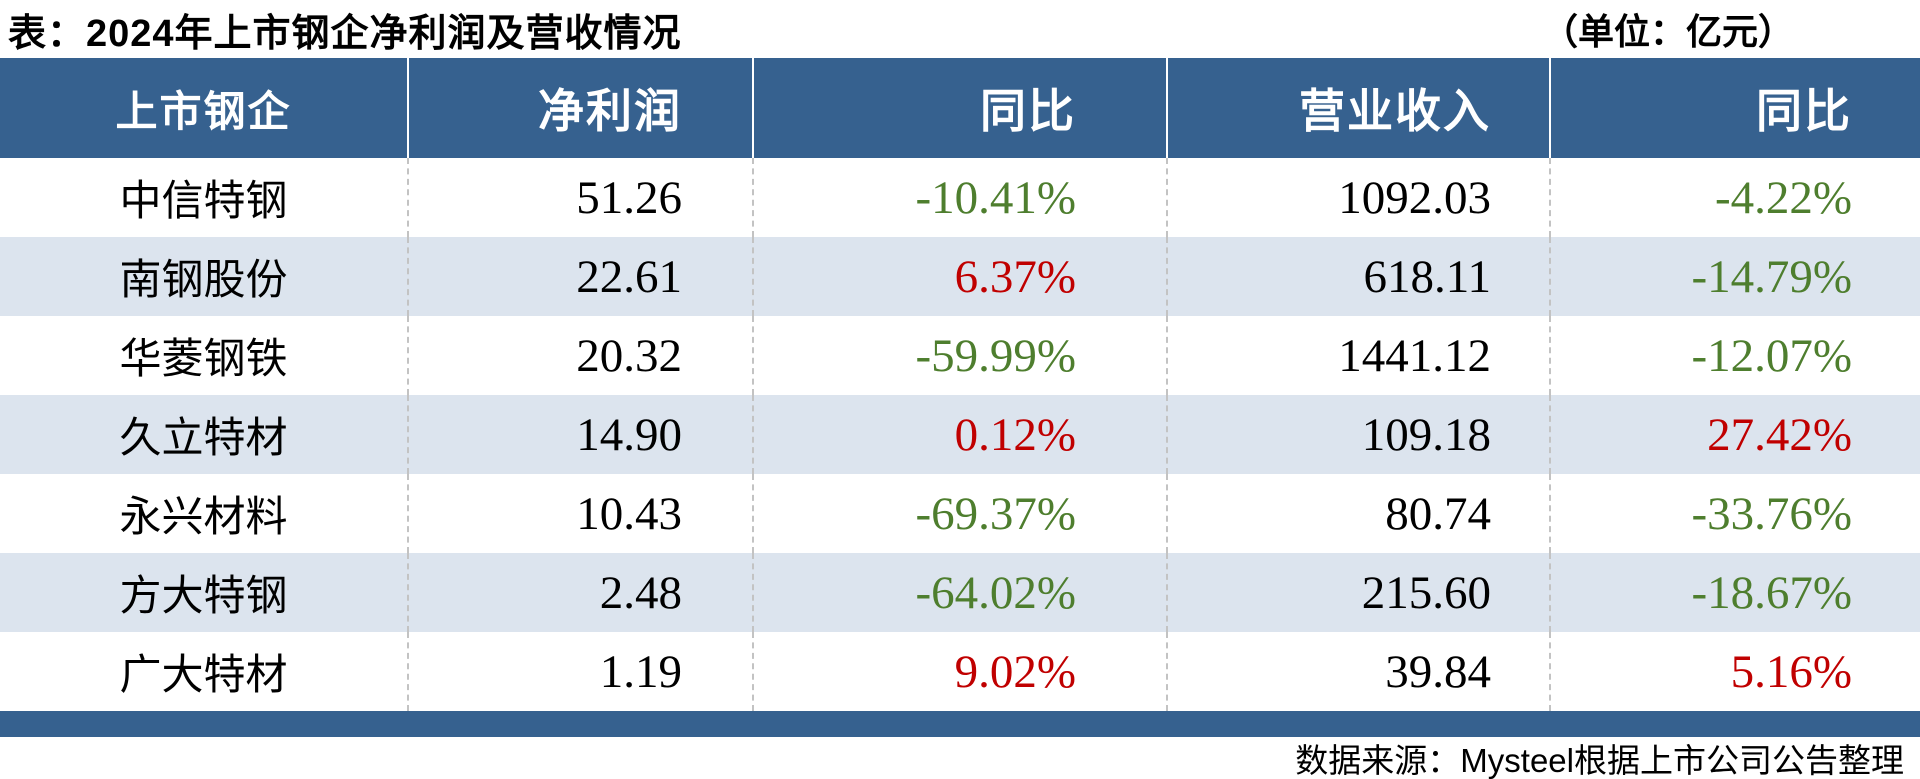  I want to click on title-bar: 表：2024年上市钢企净利润及营收情况 （单位：亿元）, so click(960, 29).